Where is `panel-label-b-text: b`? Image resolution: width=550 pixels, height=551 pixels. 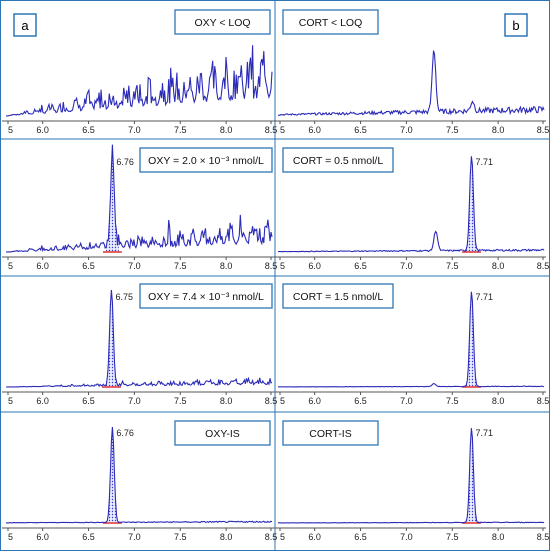
panel-label-b-text: b is located at coordinates (515, 25).